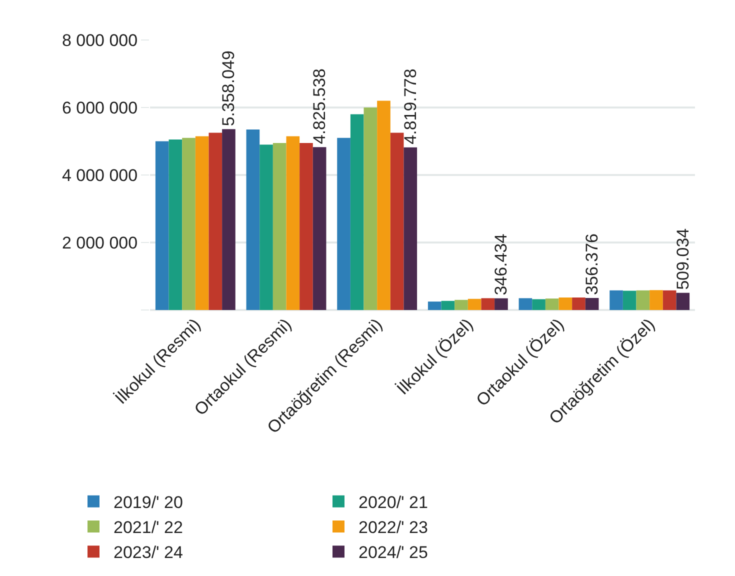 This screenshot has height=576, width=735. I want to click on data-label: 346.434, so click(501, 265).